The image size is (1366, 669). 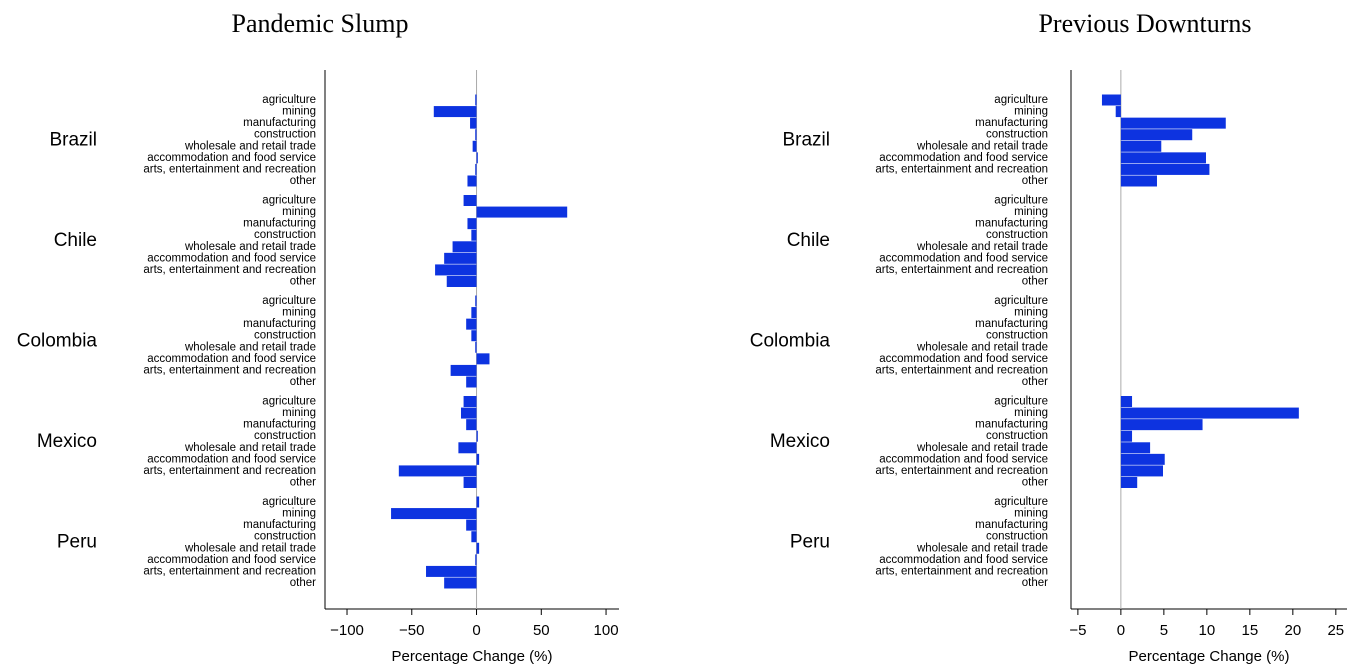 I want to click on chart-title: Pandemic Slump, so click(x=320, y=23).